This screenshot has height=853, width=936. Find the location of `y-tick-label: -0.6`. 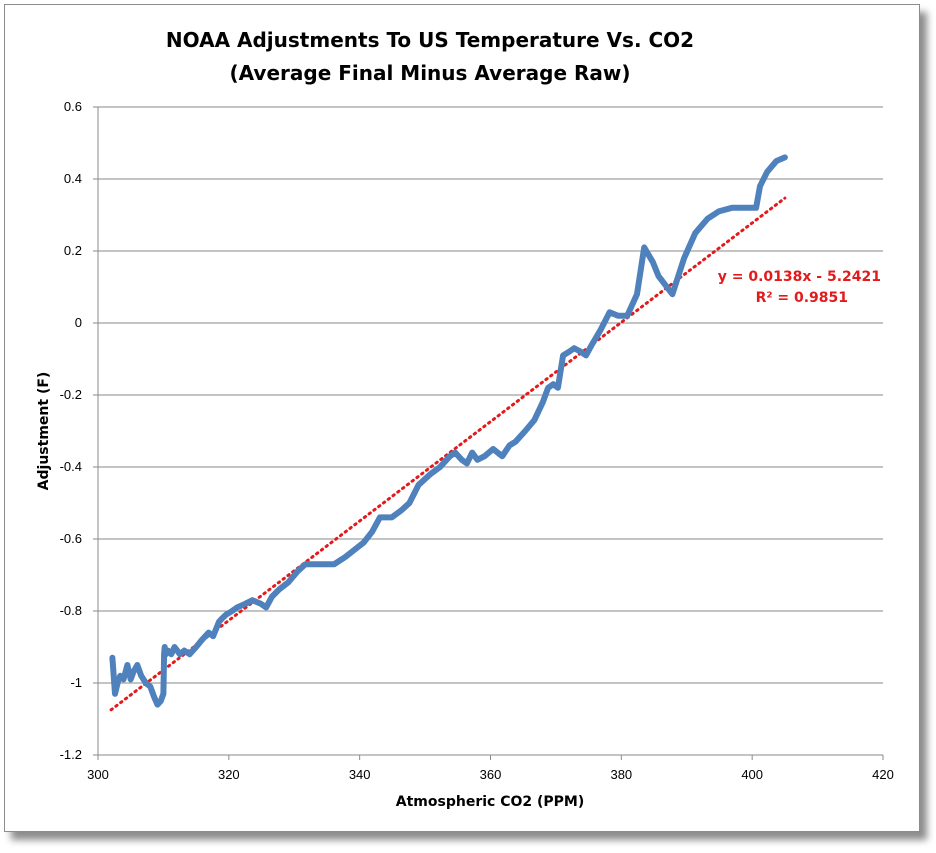

y-tick-label: -0.6 is located at coordinates (71, 538).